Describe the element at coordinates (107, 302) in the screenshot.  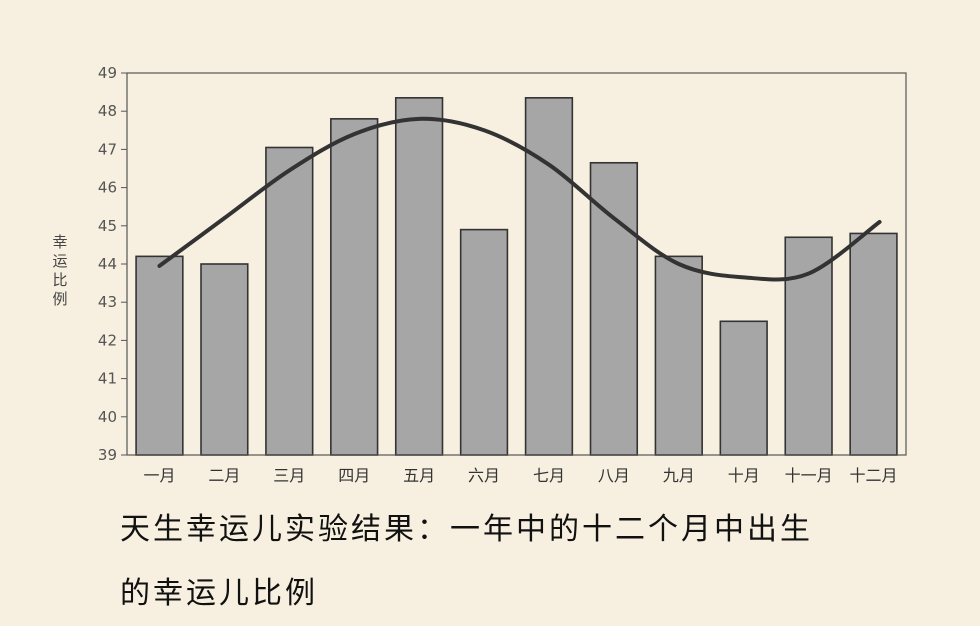
I see `y-tick-label: 43` at that location.